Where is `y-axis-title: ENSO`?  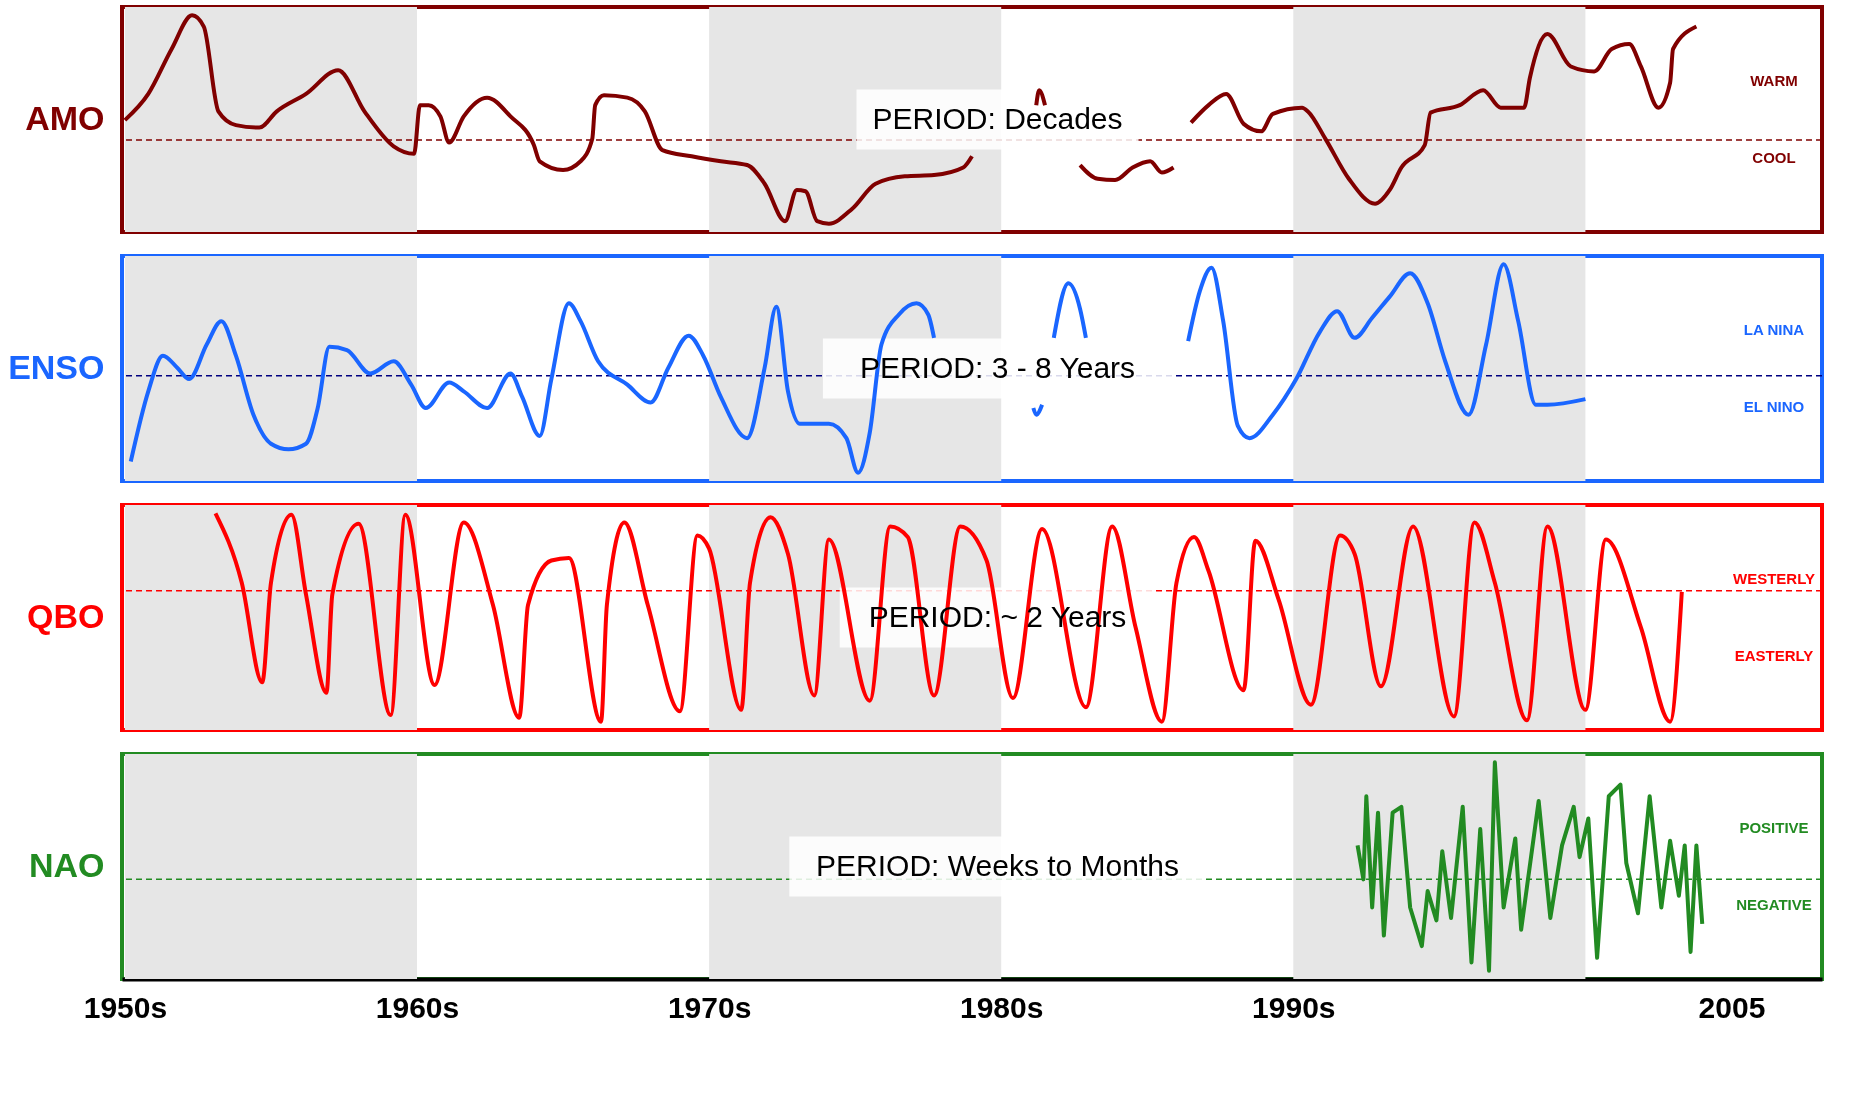 y-axis-title: ENSO is located at coordinates (56, 367).